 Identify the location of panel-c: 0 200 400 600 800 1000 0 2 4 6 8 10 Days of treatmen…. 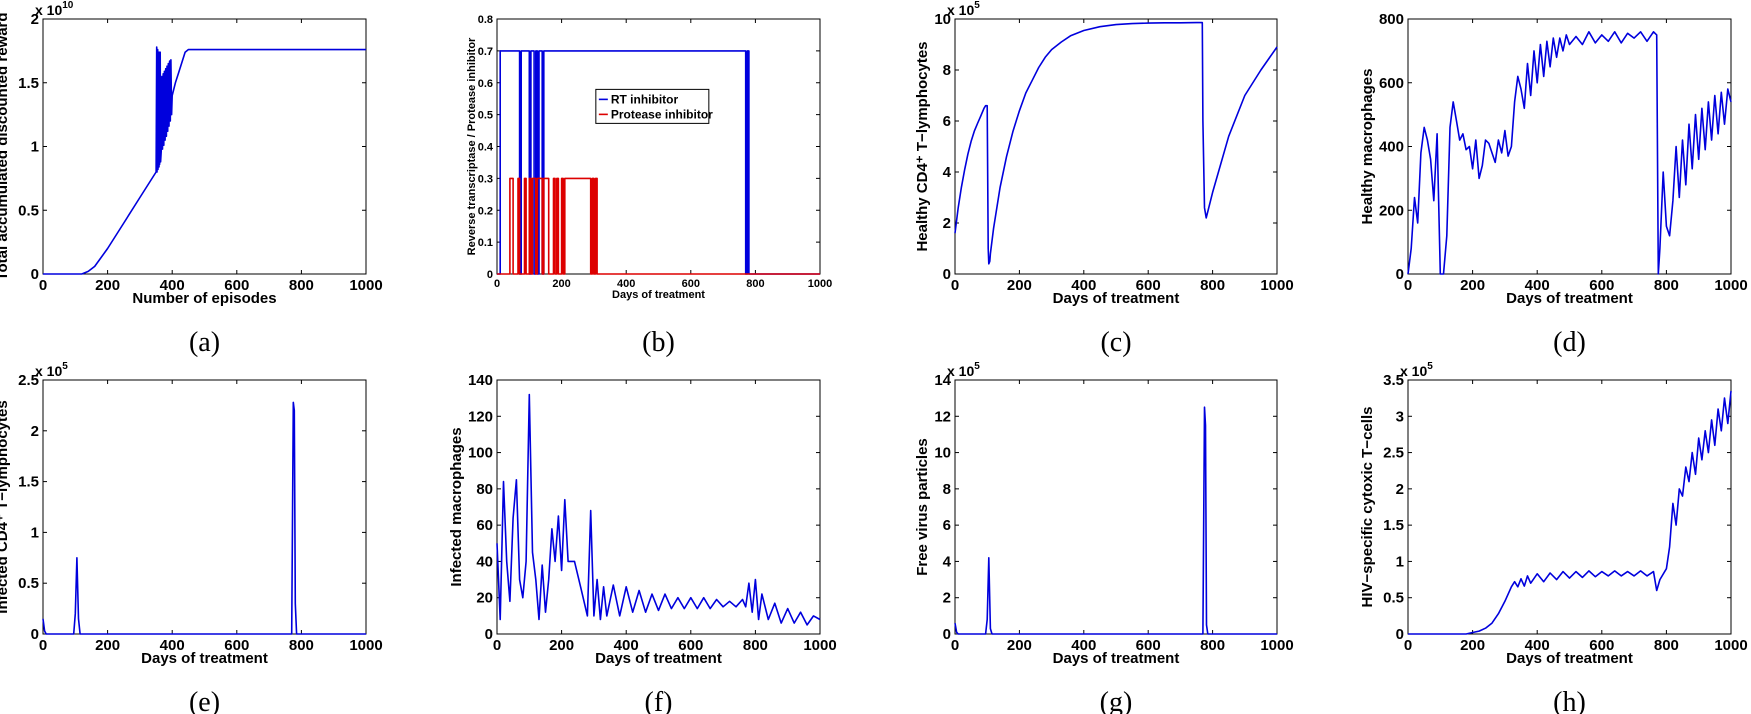
(1104, 179).